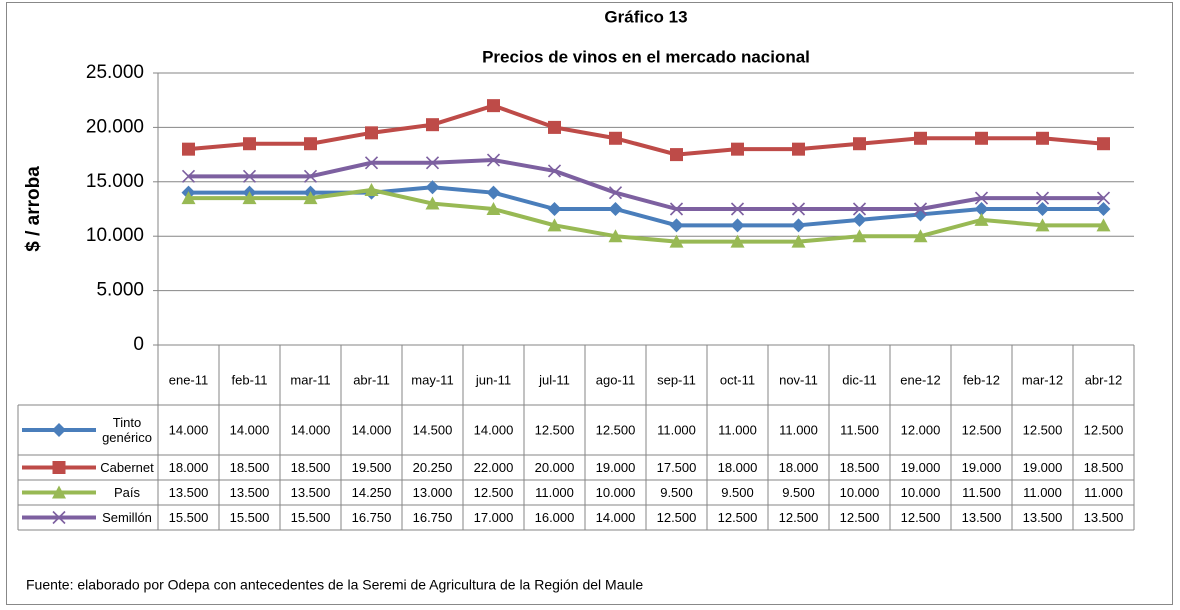  What do you see at coordinates (371, 379) in the screenshot?
I see `x-tick-label: abr-11` at bounding box center [371, 379].